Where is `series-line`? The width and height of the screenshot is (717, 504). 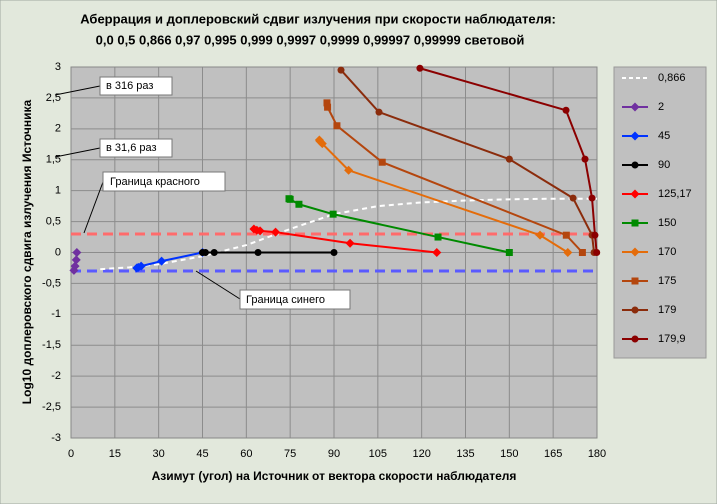
series-line is located at coordinates (348, 234).